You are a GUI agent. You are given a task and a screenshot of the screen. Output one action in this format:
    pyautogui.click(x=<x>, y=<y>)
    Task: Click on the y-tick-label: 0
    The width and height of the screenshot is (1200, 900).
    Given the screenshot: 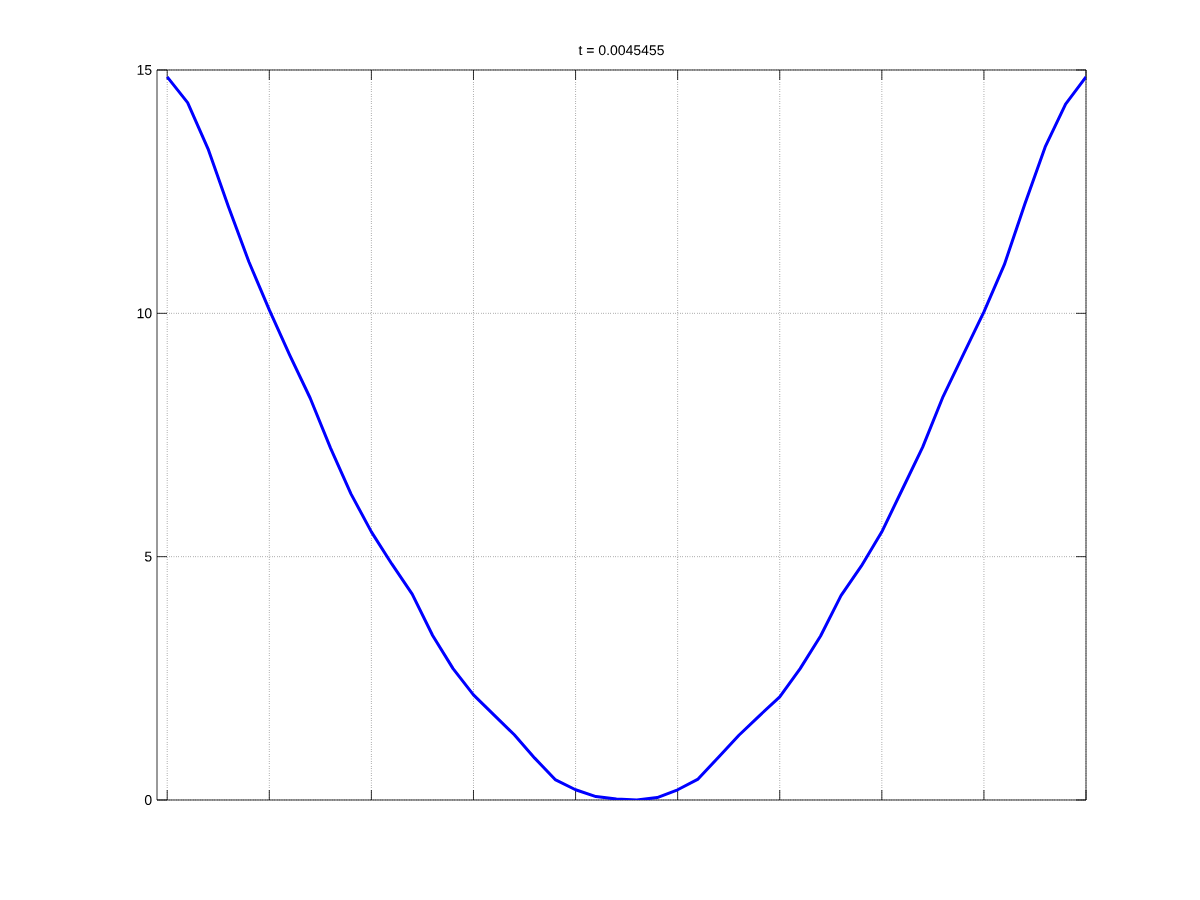 What is the action you would take?
    pyautogui.click(x=148, y=800)
    